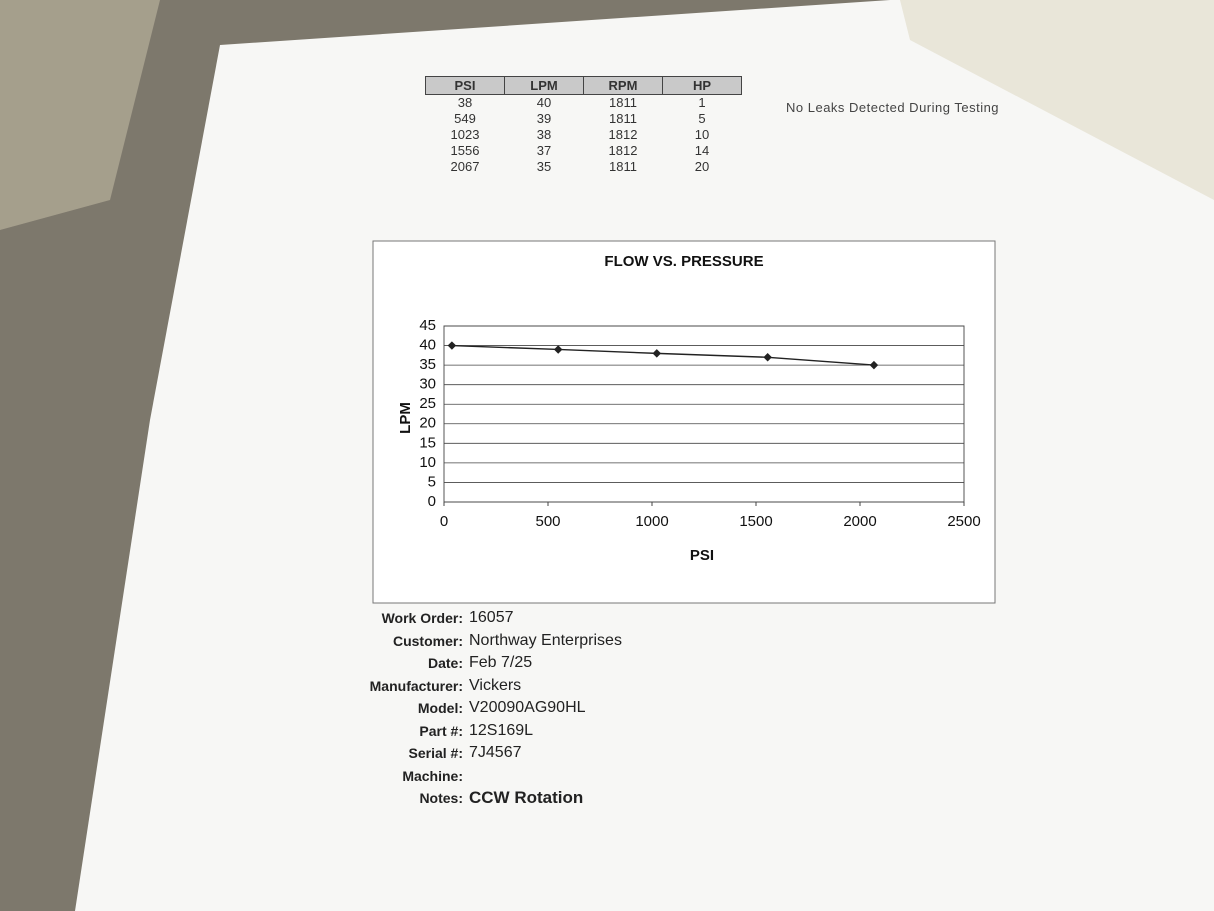 The image size is (1214, 911). What do you see at coordinates (432, 775) in the screenshot?
I see `field-label: Machine:` at bounding box center [432, 775].